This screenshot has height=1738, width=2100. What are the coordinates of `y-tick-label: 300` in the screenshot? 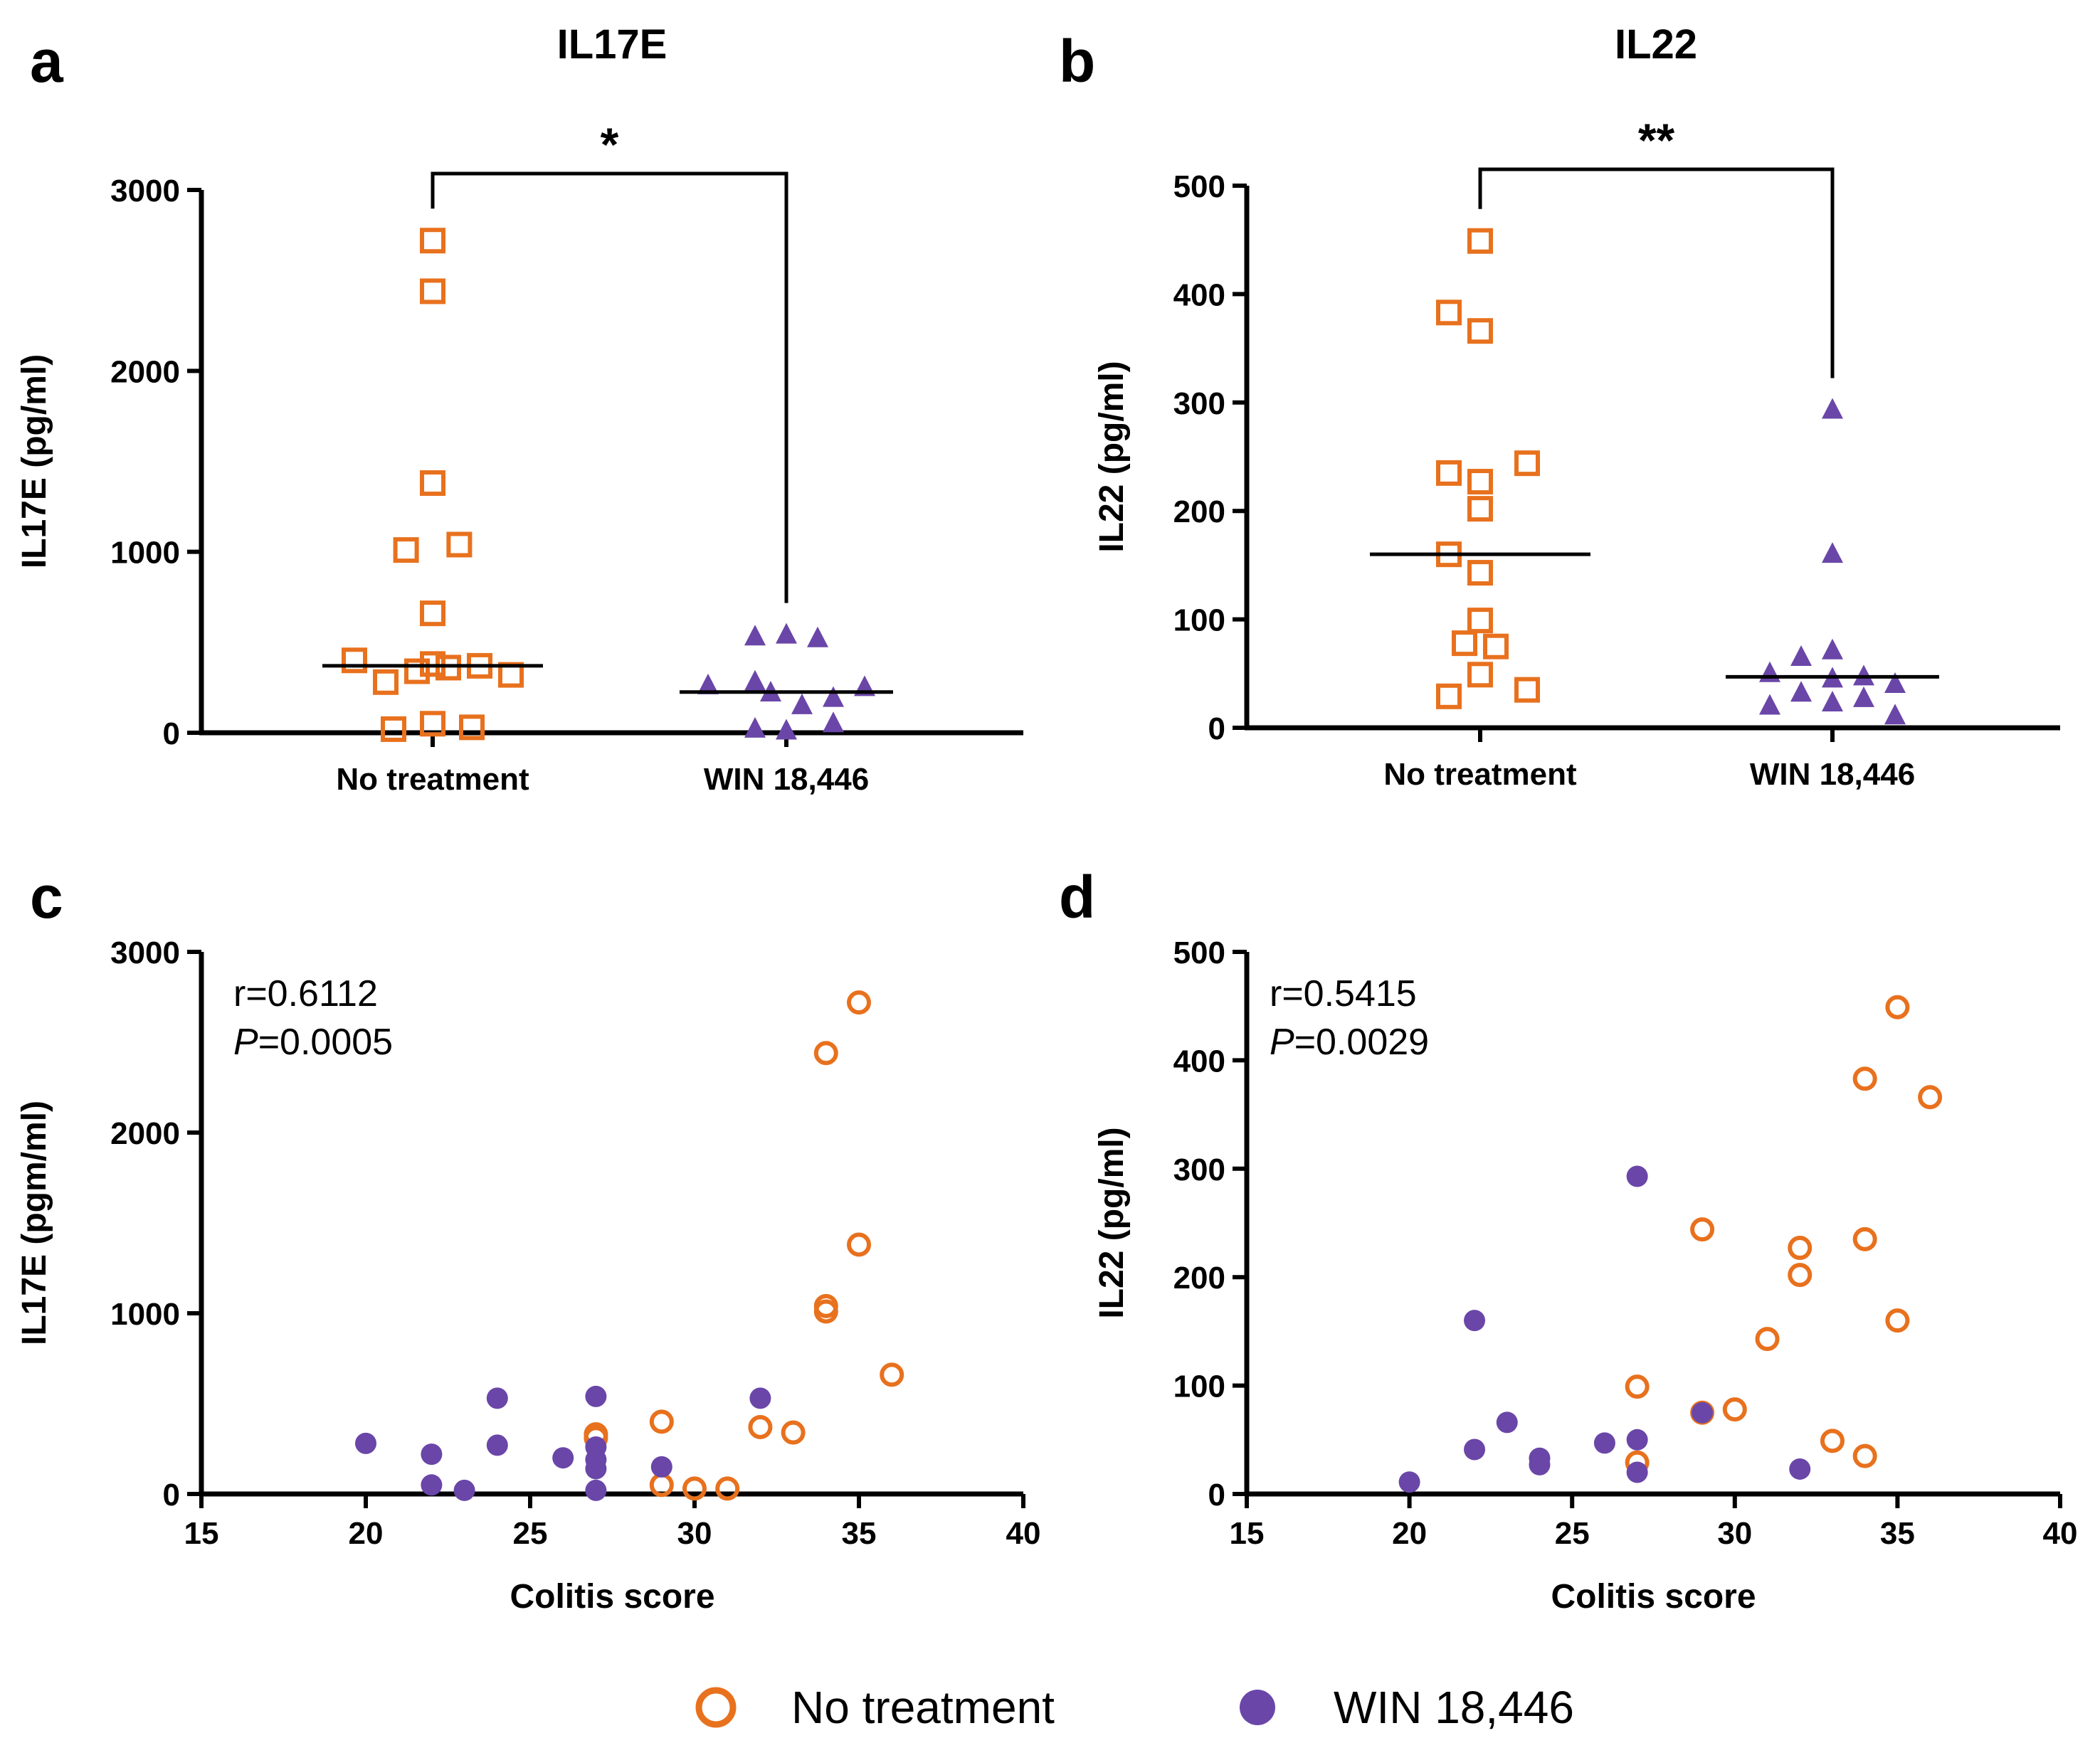 It's located at (1199, 1170).